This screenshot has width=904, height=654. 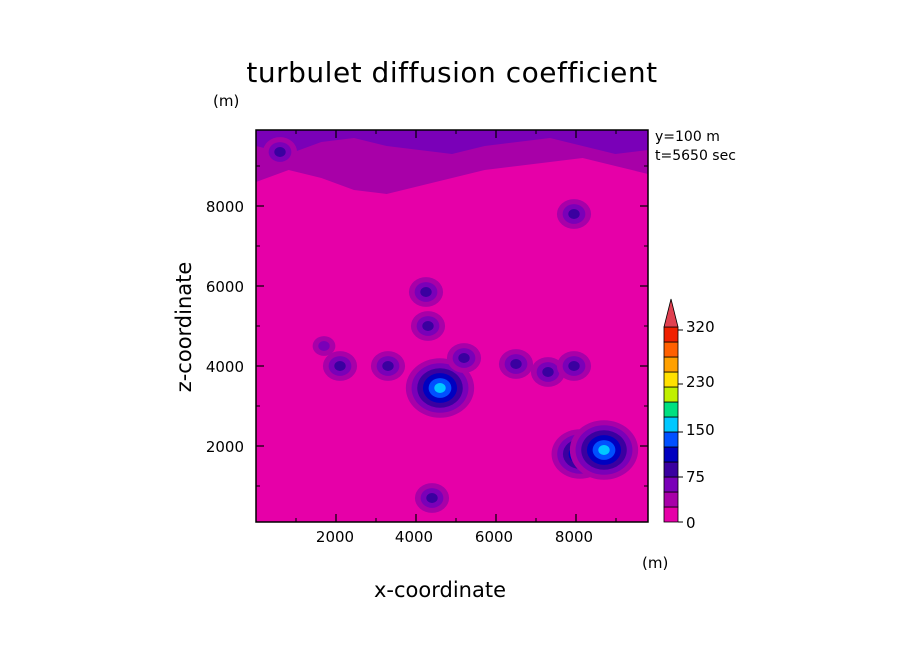 I want to click on annotation-time: t=5650 sec, so click(x=695, y=156).